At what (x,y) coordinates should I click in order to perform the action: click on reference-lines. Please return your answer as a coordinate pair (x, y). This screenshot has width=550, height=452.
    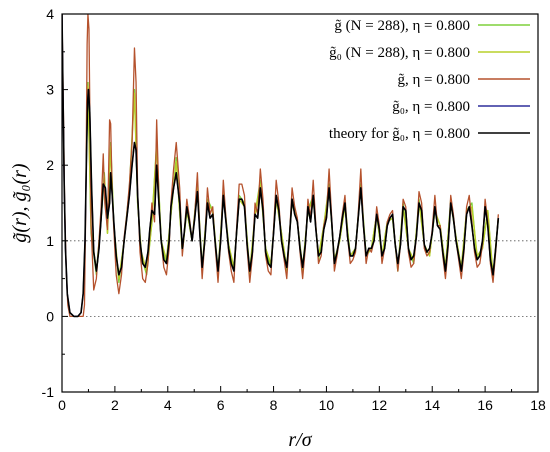
    Looking at the image, I should click on (300, 278).